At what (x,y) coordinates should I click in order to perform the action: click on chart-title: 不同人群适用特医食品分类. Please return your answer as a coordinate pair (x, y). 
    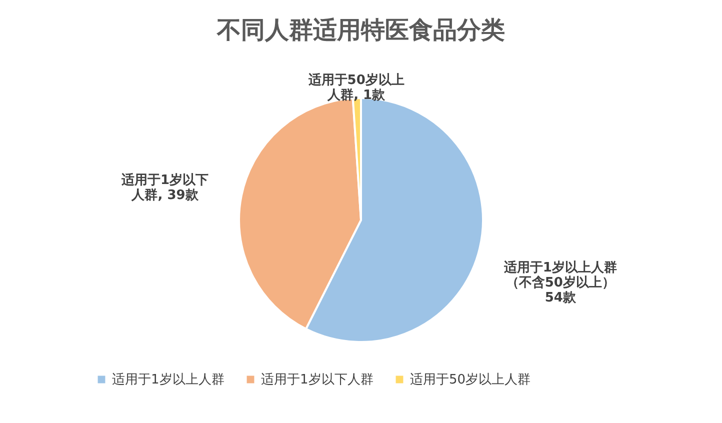
    Looking at the image, I should click on (360, 30).